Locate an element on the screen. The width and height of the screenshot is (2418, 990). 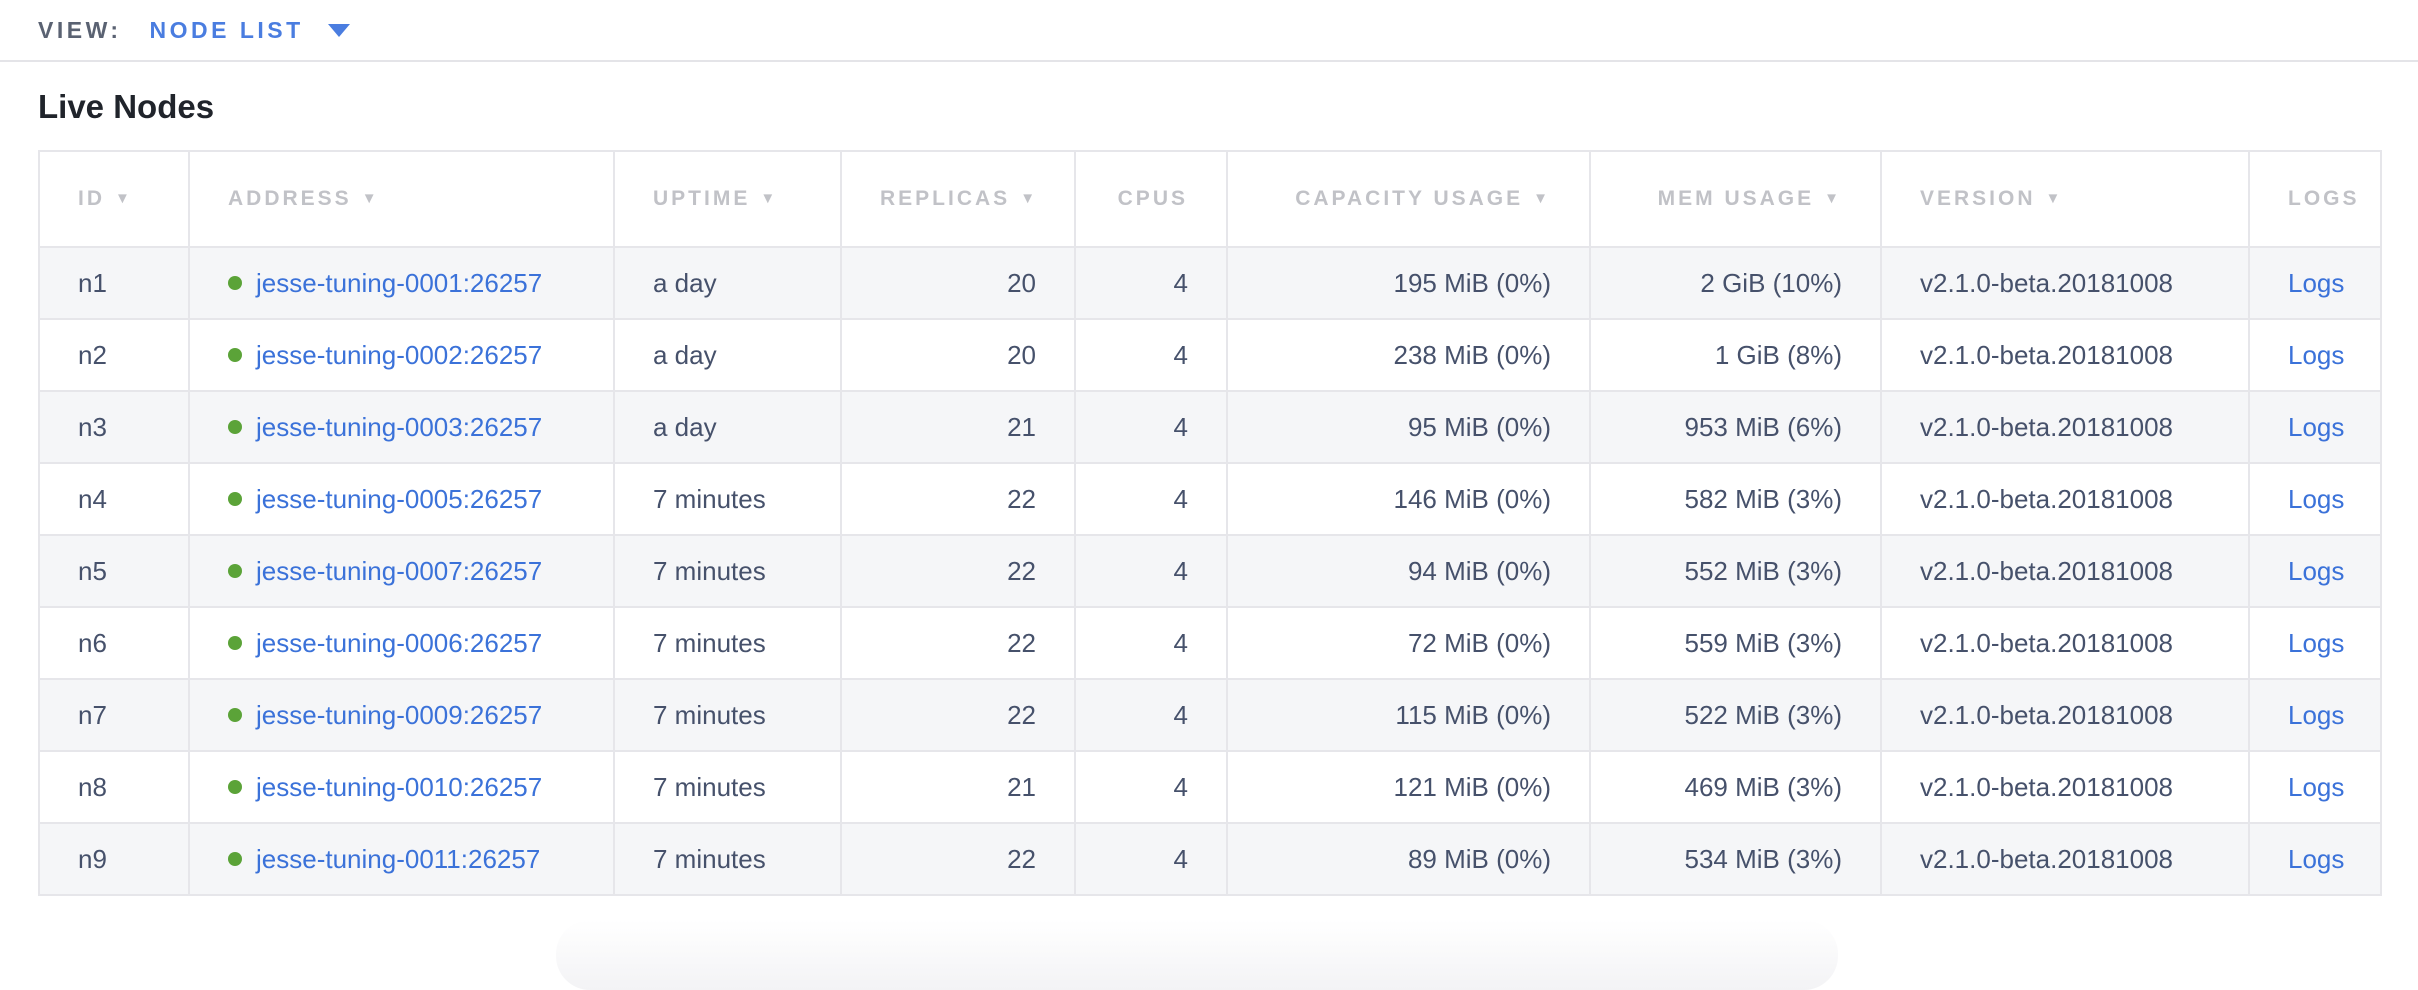
address-link: jesse-tuning-0011:26257 is located at coordinates (398, 858).